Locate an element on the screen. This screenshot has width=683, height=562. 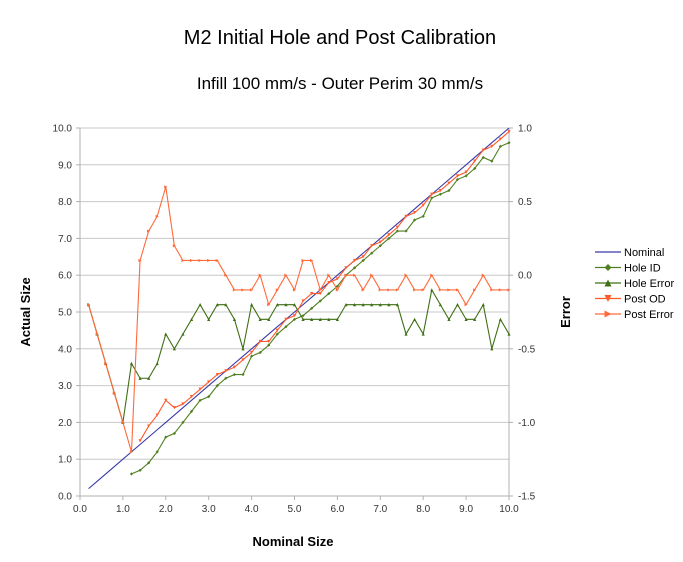
legend-marker is located at coordinates (608, 314).